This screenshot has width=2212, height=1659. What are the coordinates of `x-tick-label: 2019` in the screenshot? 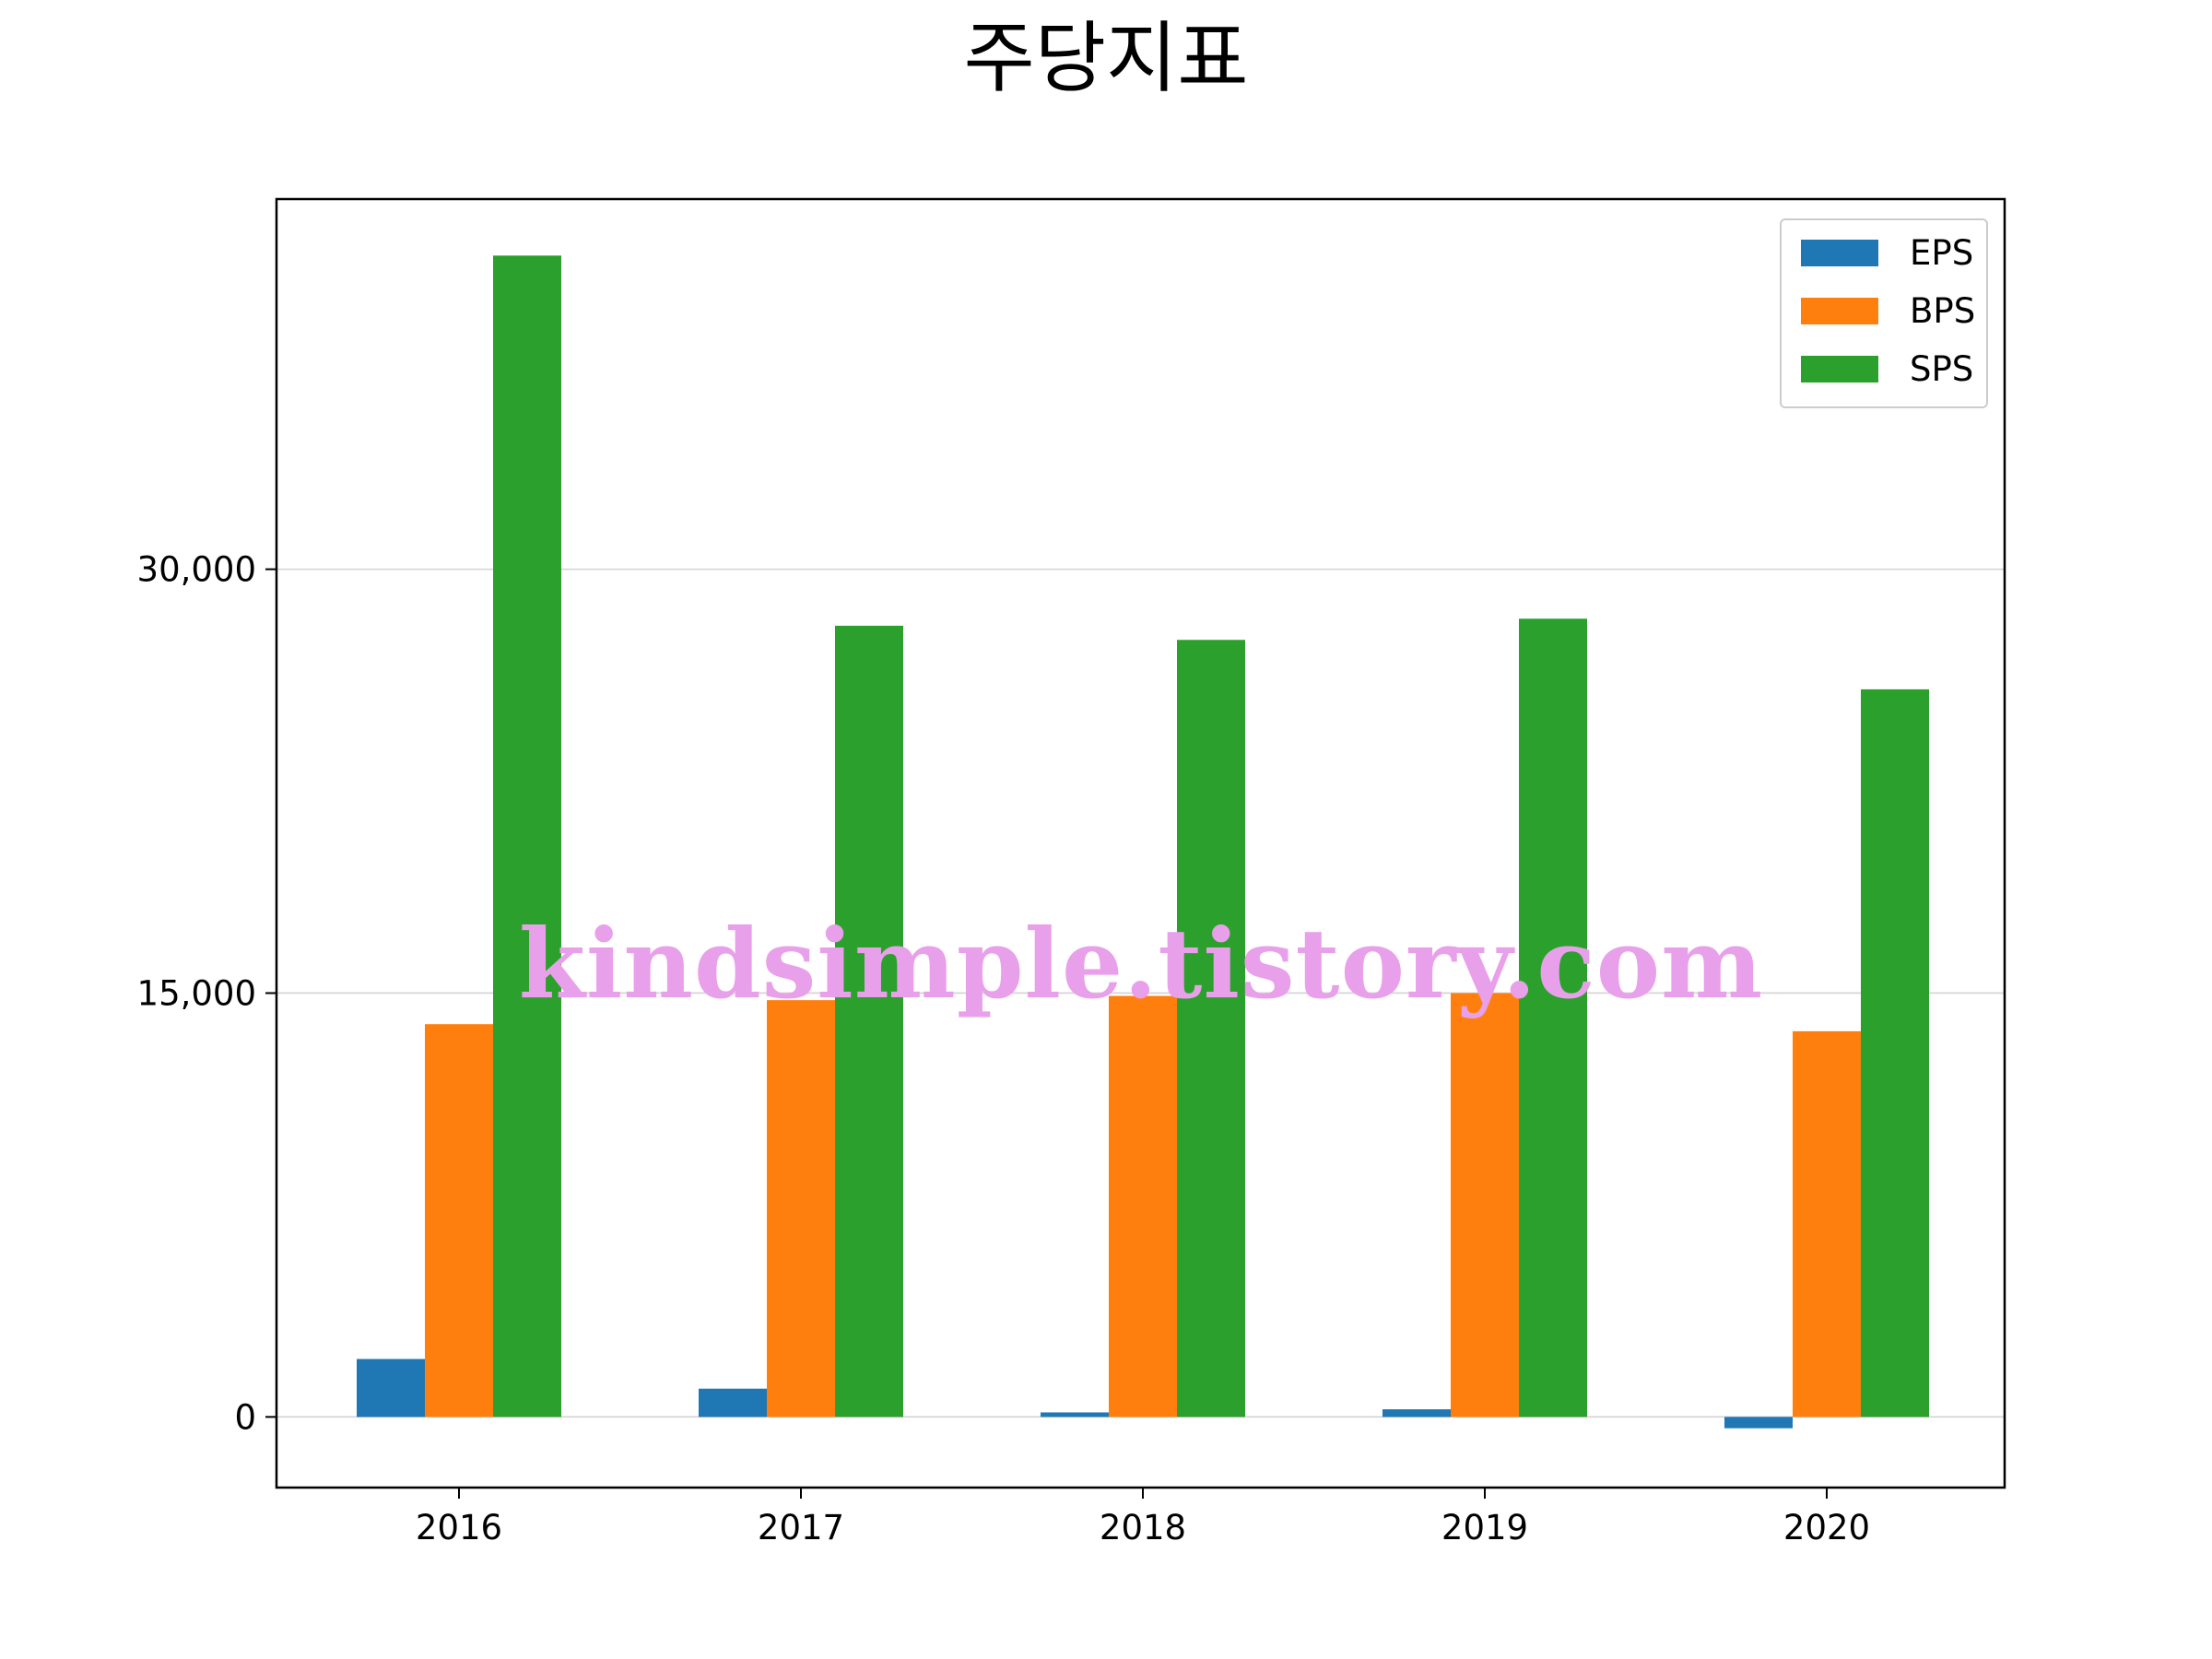 It's located at (1484, 1527).